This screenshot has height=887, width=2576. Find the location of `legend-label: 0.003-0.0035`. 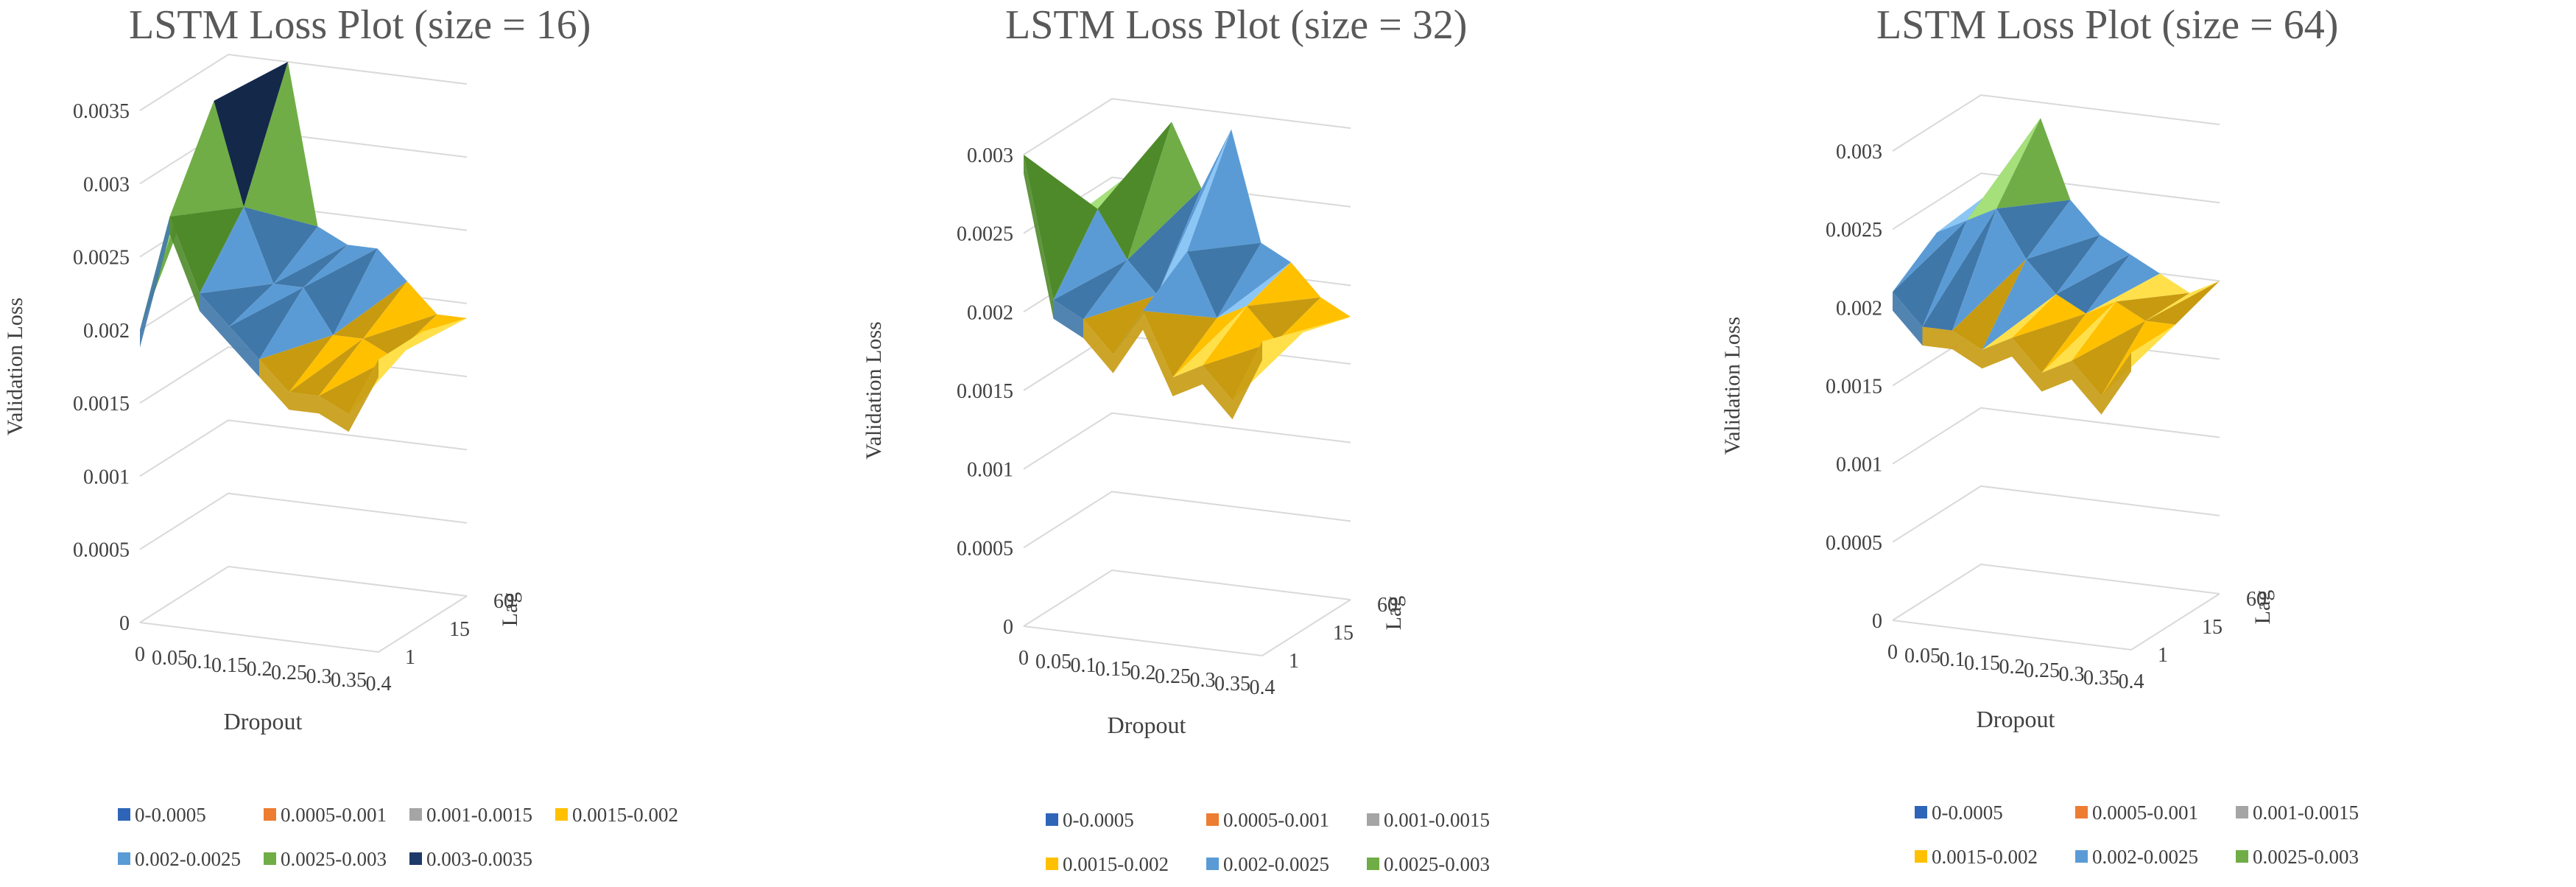

legend-label: 0.003-0.0035 is located at coordinates (479, 859).